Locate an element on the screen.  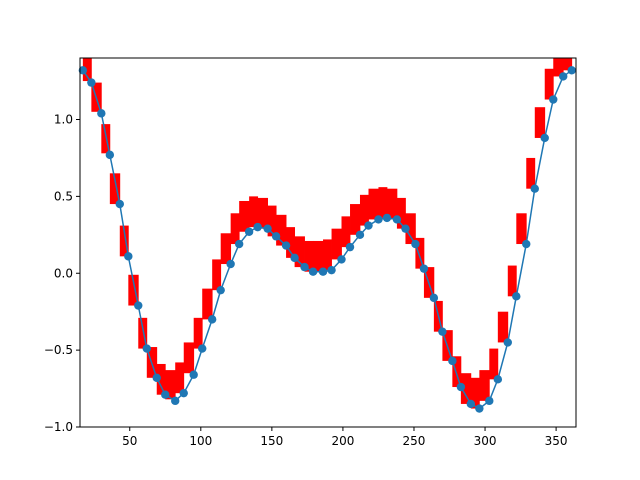
y-tick-label: −0.5 is located at coordinates (58, 350).